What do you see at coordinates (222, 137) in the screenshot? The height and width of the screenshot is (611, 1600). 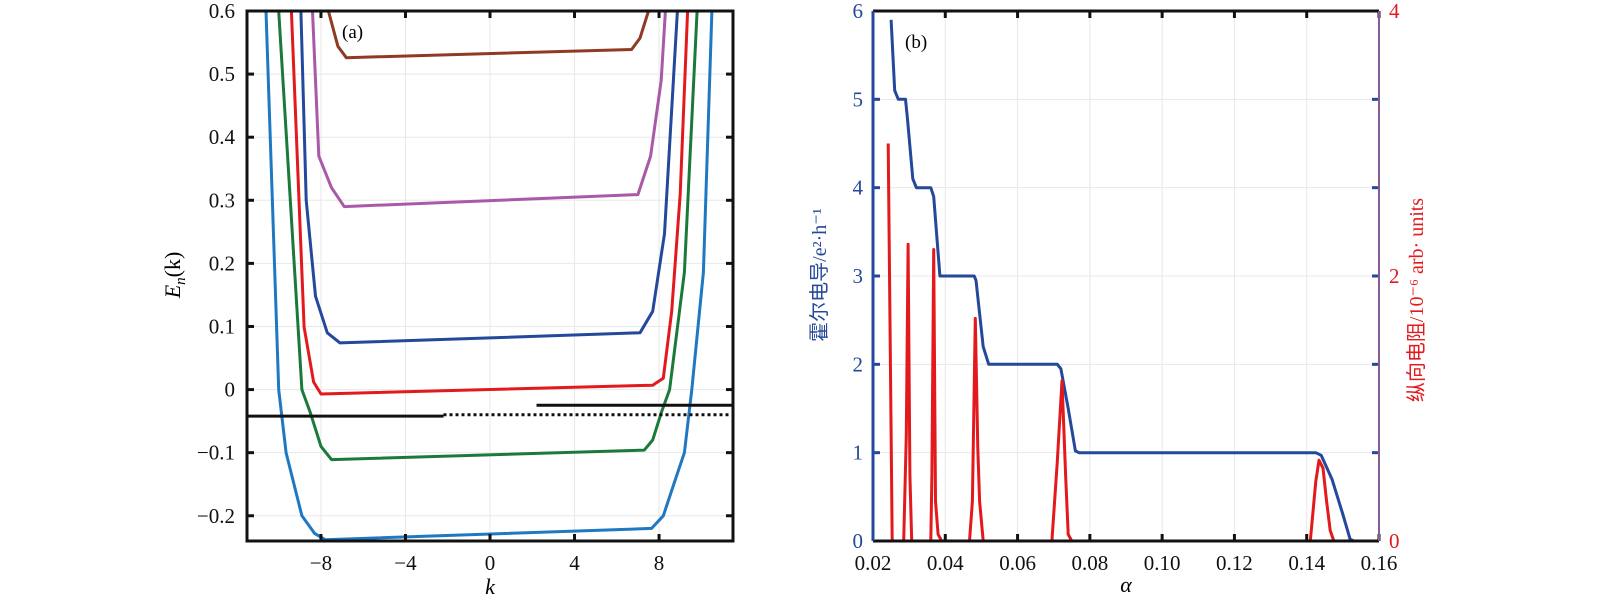 I see `y-tick-label: 0.4` at bounding box center [222, 137].